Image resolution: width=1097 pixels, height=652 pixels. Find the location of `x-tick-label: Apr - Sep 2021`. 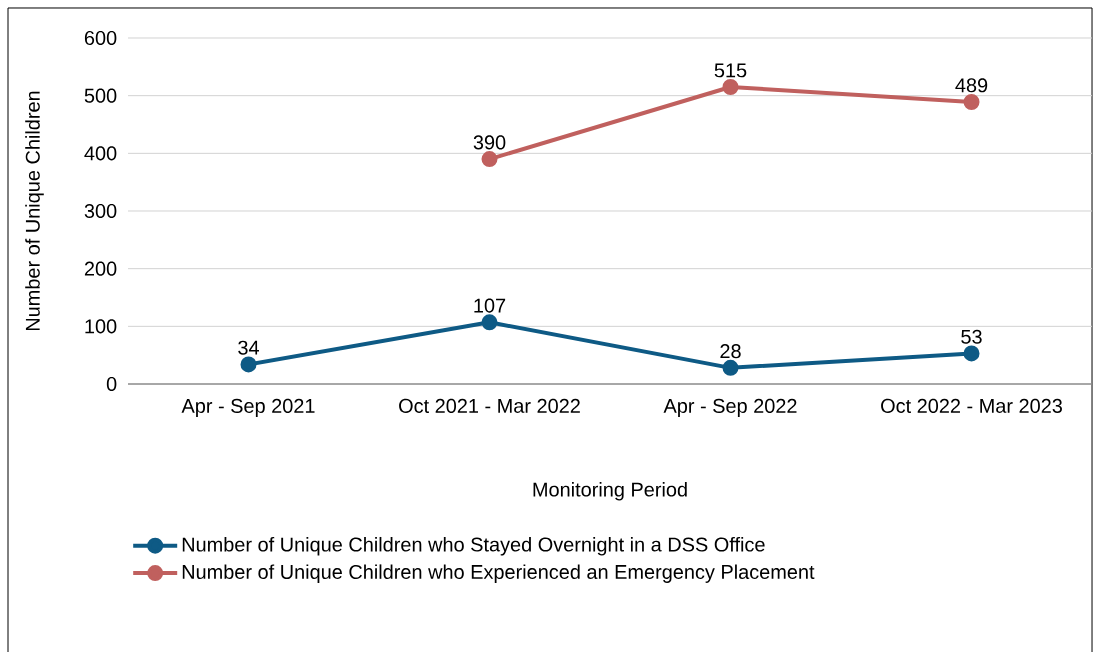

x-tick-label: Apr - Sep 2021 is located at coordinates (248, 407).